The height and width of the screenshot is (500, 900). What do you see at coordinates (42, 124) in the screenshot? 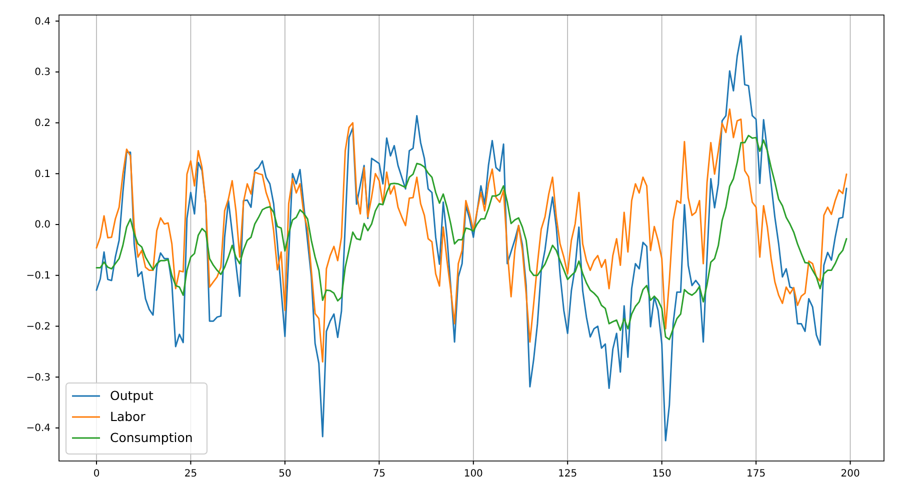
I see `y-tick-label: 0.2` at bounding box center [42, 124].